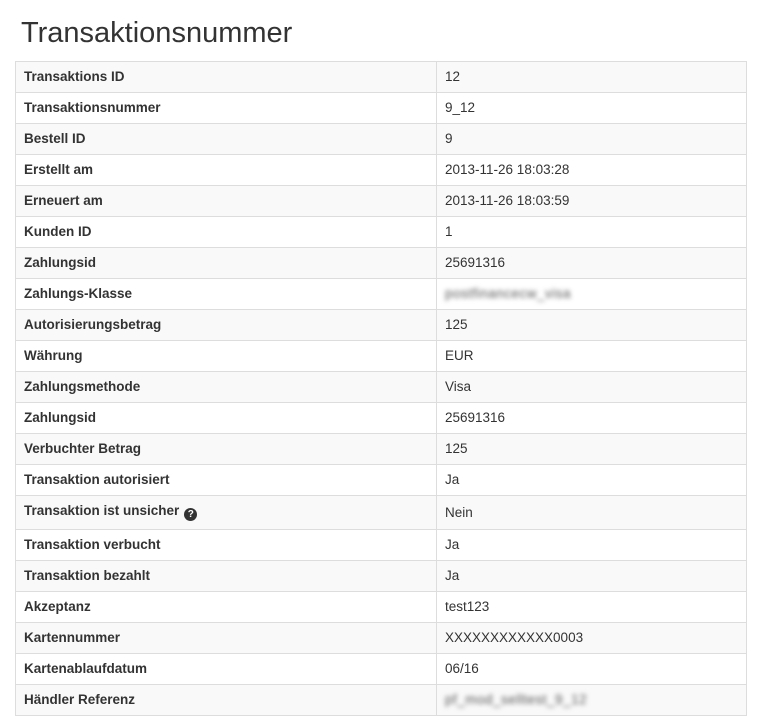 The height and width of the screenshot is (726, 762). I want to click on row-value-text: postfinancecw_visa, so click(508, 293).